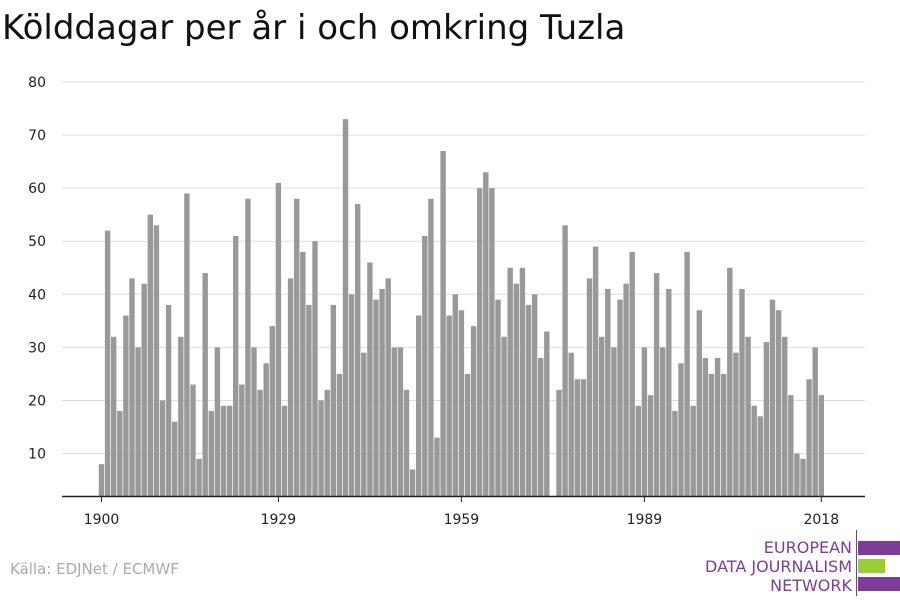  What do you see at coordinates (699, 403) in the screenshot?
I see `bar-1998` at bounding box center [699, 403].